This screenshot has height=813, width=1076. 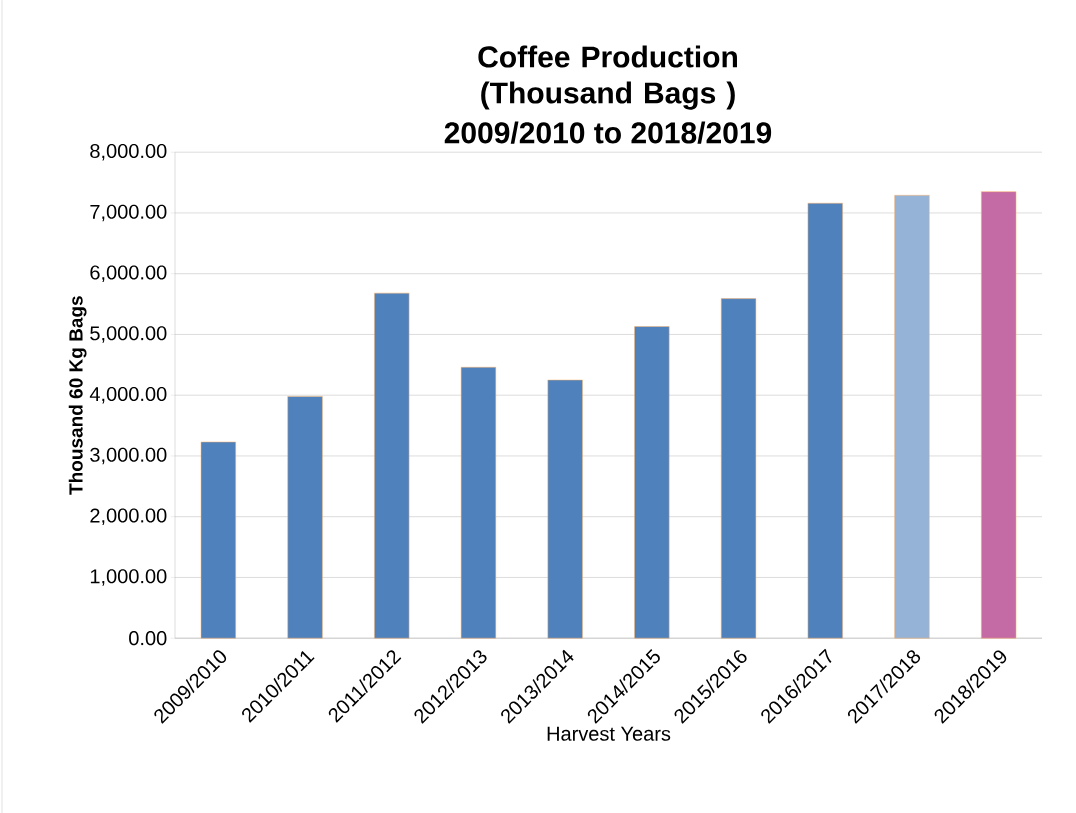 I want to click on y-tick-label: 0.00, so click(x=148, y=638).